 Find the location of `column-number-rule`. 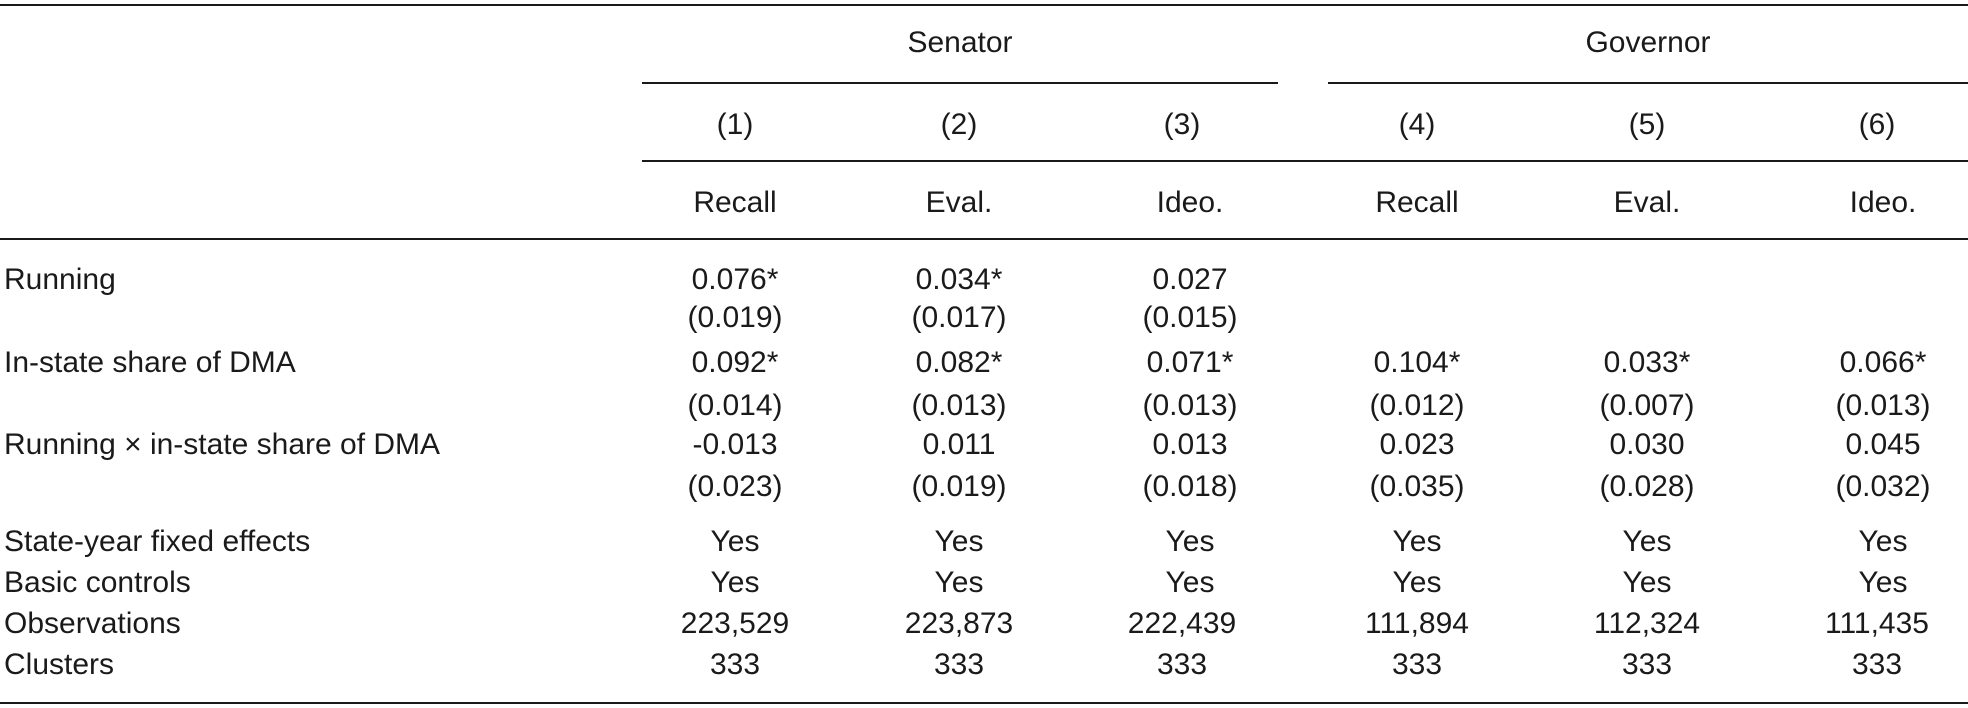

column-number-rule is located at coordinates (1305, 161).